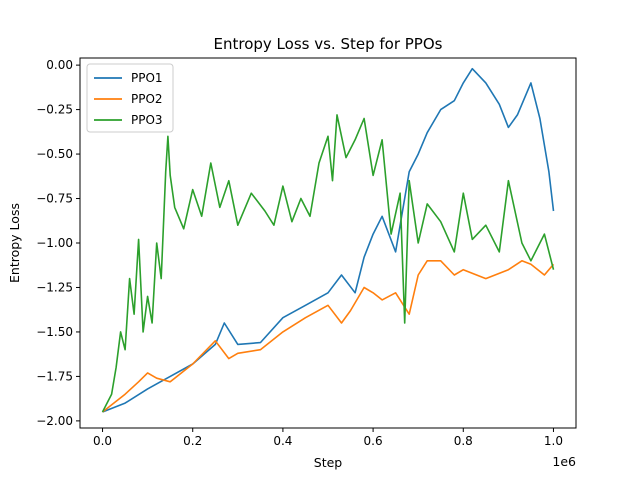 Image resolution: width=640 pixels, height=485 pixels. Describe the element at coordinates (14, 243) in the screenshot. I see `y-axis-label: Entropy Loss` at that location.